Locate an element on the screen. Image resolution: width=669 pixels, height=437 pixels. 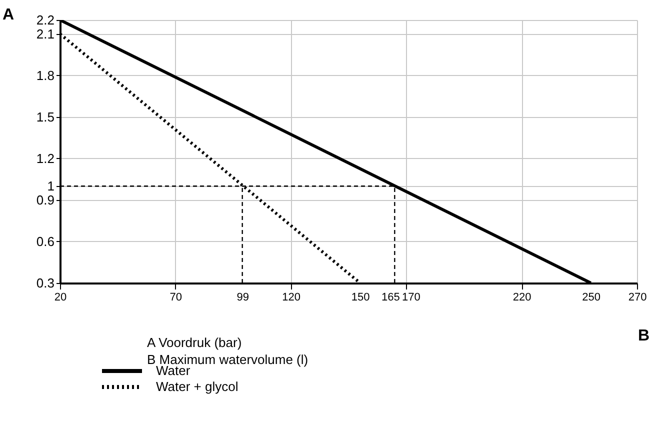
x-tick-label: 120 is located at coordinates (291, 298).